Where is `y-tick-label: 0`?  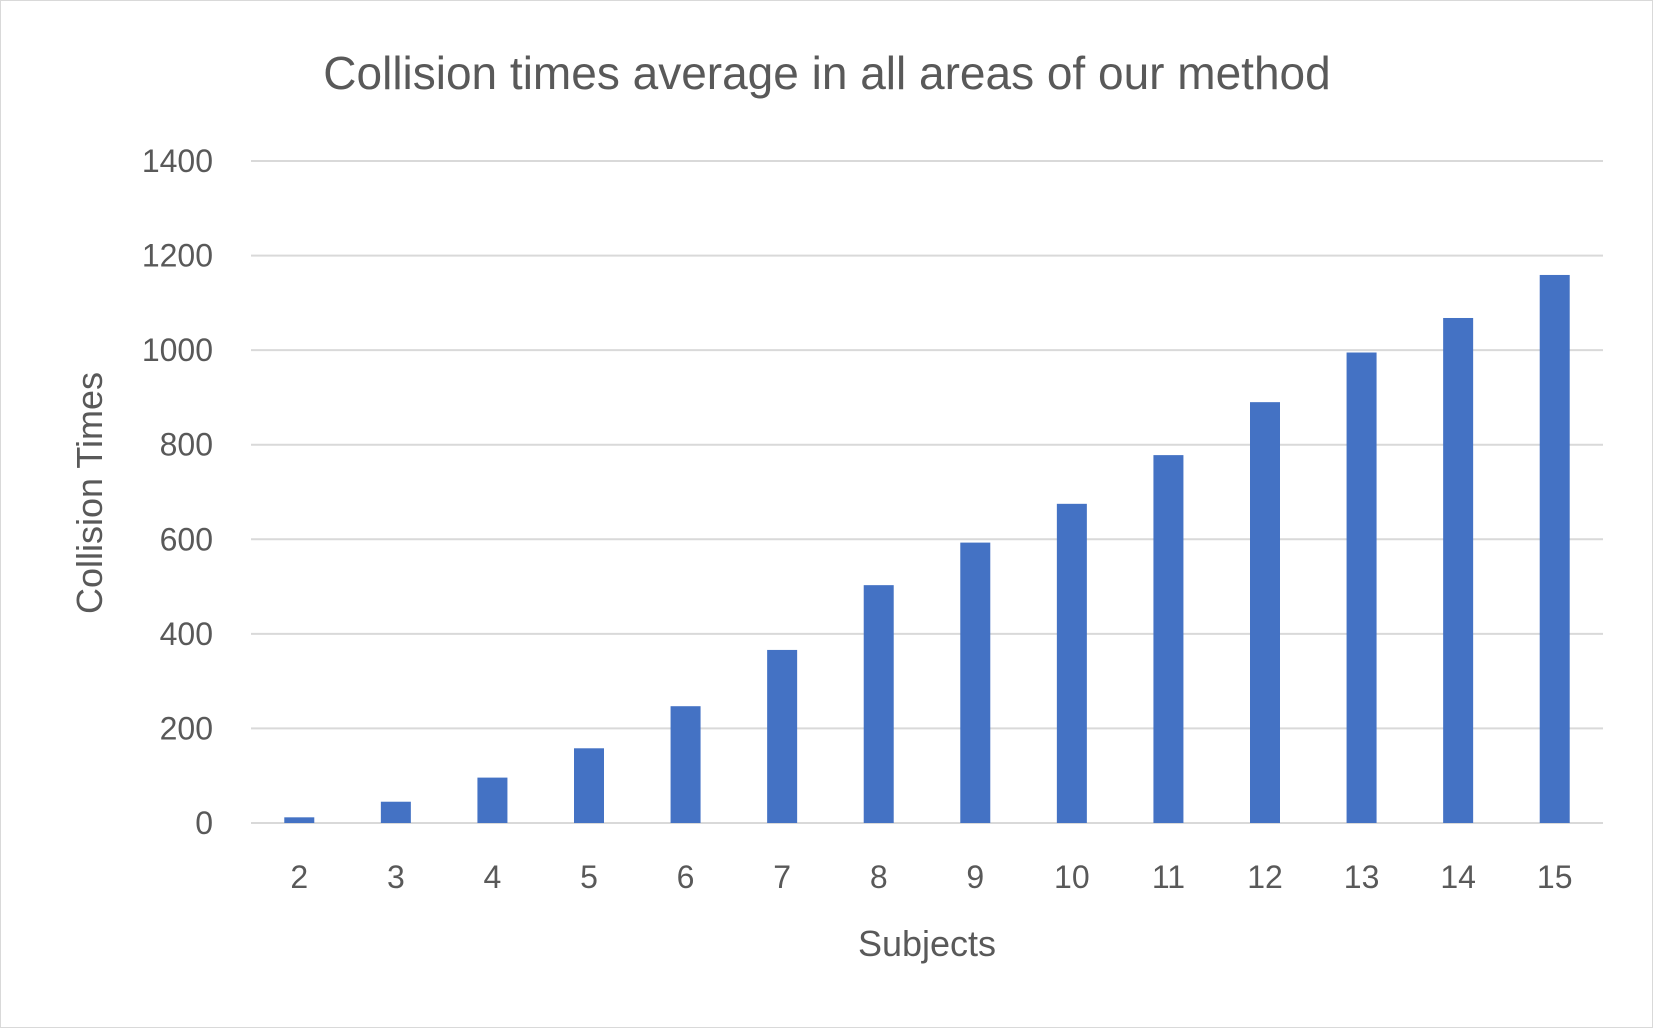
y-tick-label: 0 is located at coordinates (204, 823).